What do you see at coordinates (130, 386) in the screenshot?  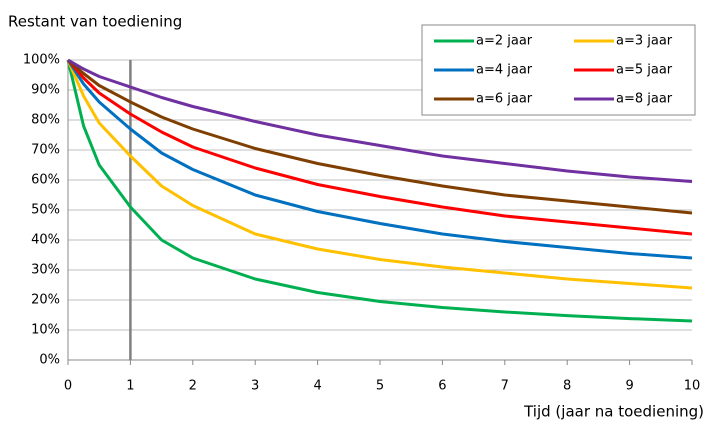 I see `x-tick-label: 1` at bounding box center [130, 386].